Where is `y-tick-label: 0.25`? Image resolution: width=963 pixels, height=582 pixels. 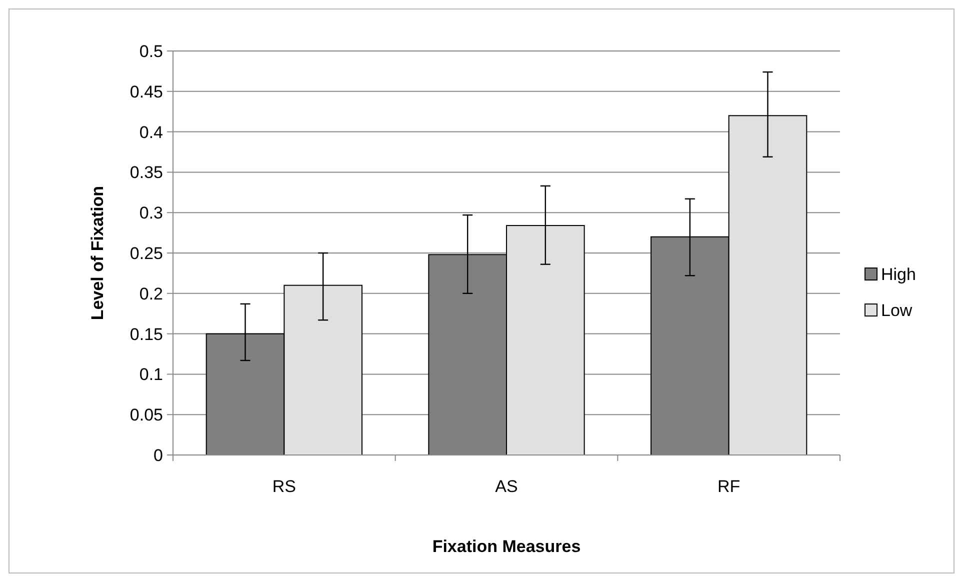
y-tick-label: 0.25 is located at coordinates (146, 253).